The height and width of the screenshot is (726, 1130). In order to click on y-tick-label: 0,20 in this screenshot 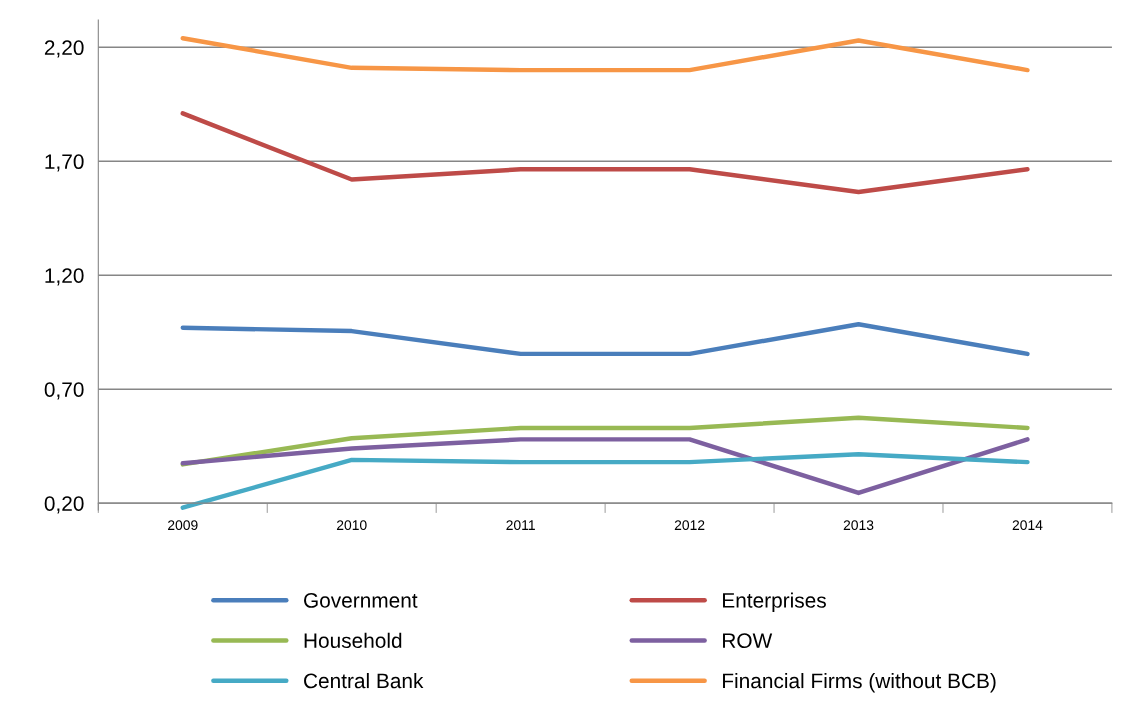, I will do `click(64, 505)`.